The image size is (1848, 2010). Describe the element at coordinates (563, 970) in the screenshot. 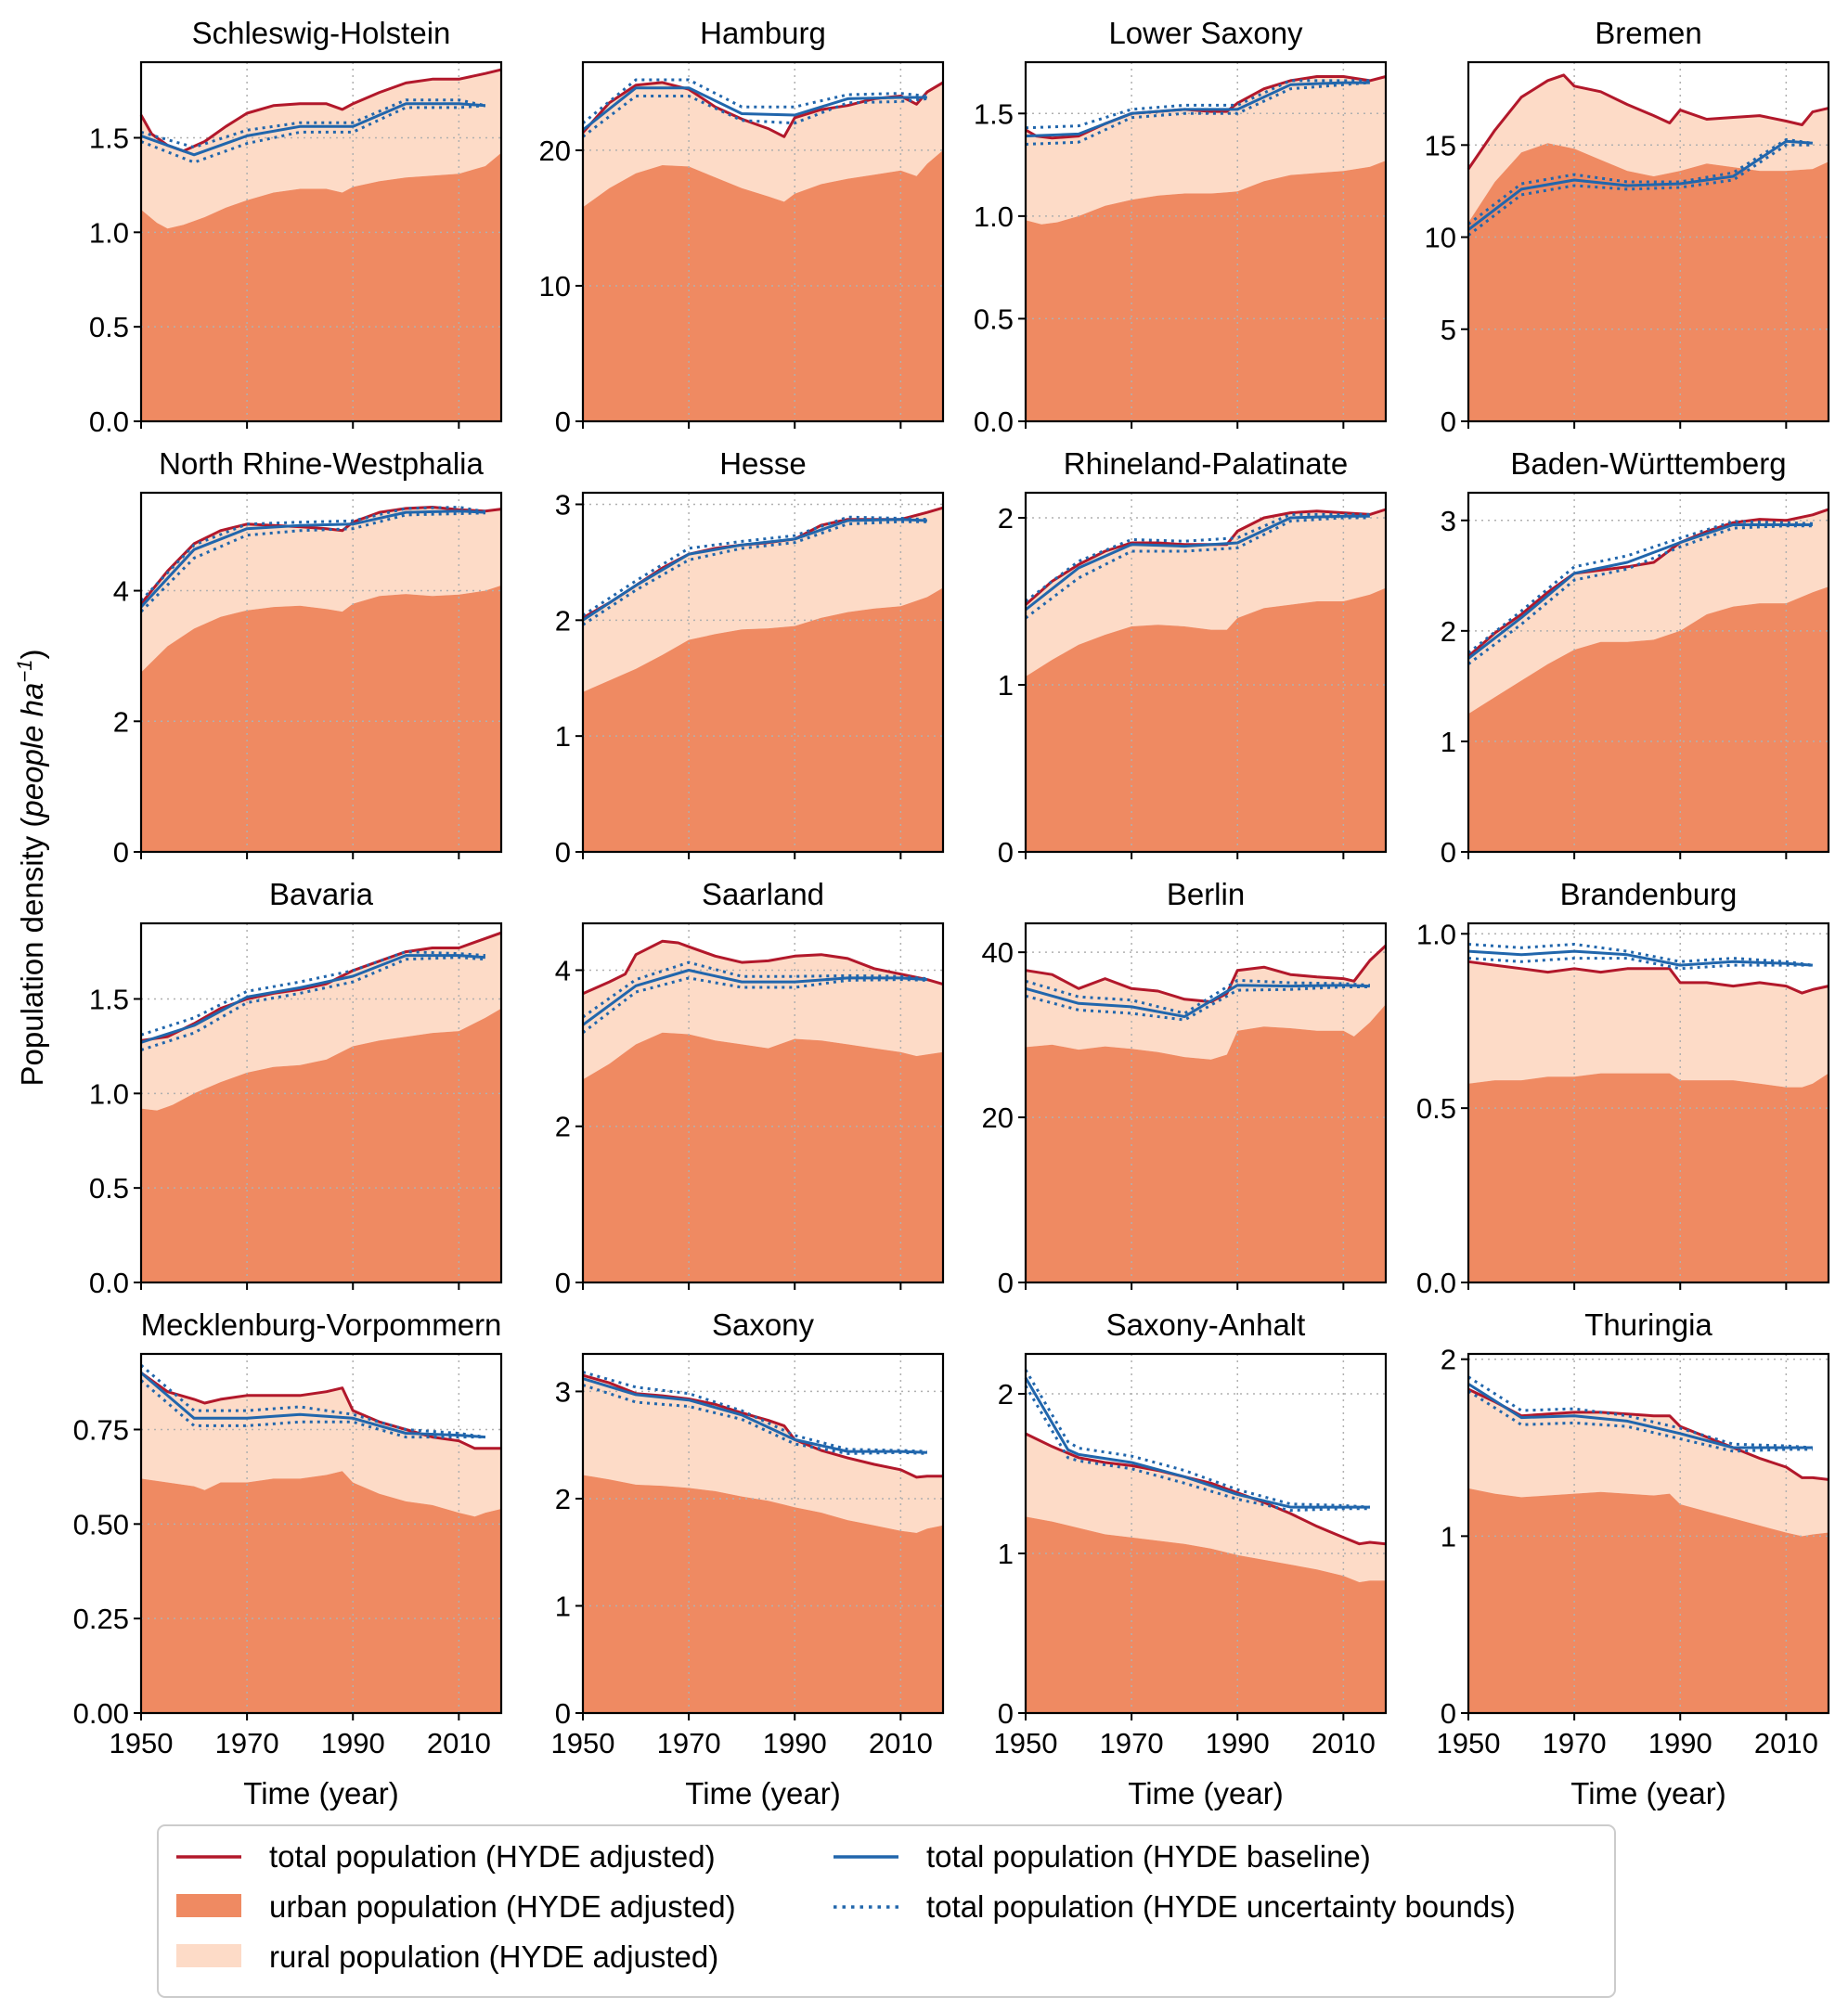

I see `y-tick-label: 4` at that location.